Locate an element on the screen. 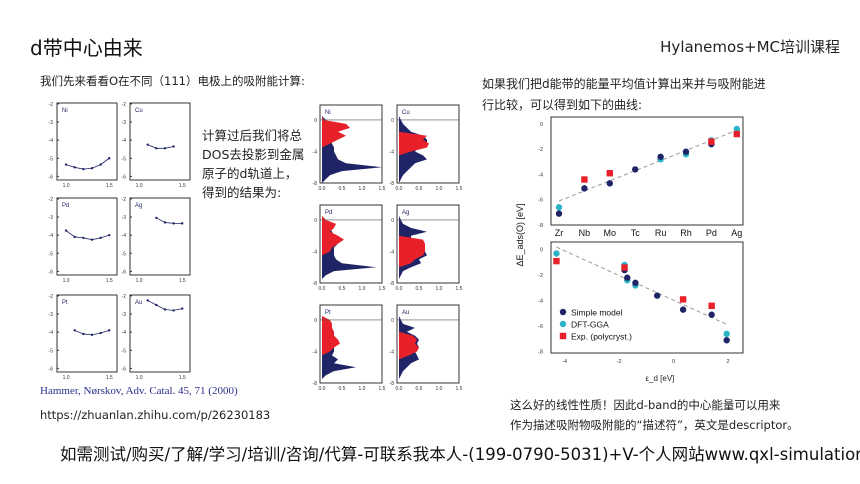 This screenshot has width=860, height=484. middle-line: 计算过后我们将总 is located at coordinates (252, 135).